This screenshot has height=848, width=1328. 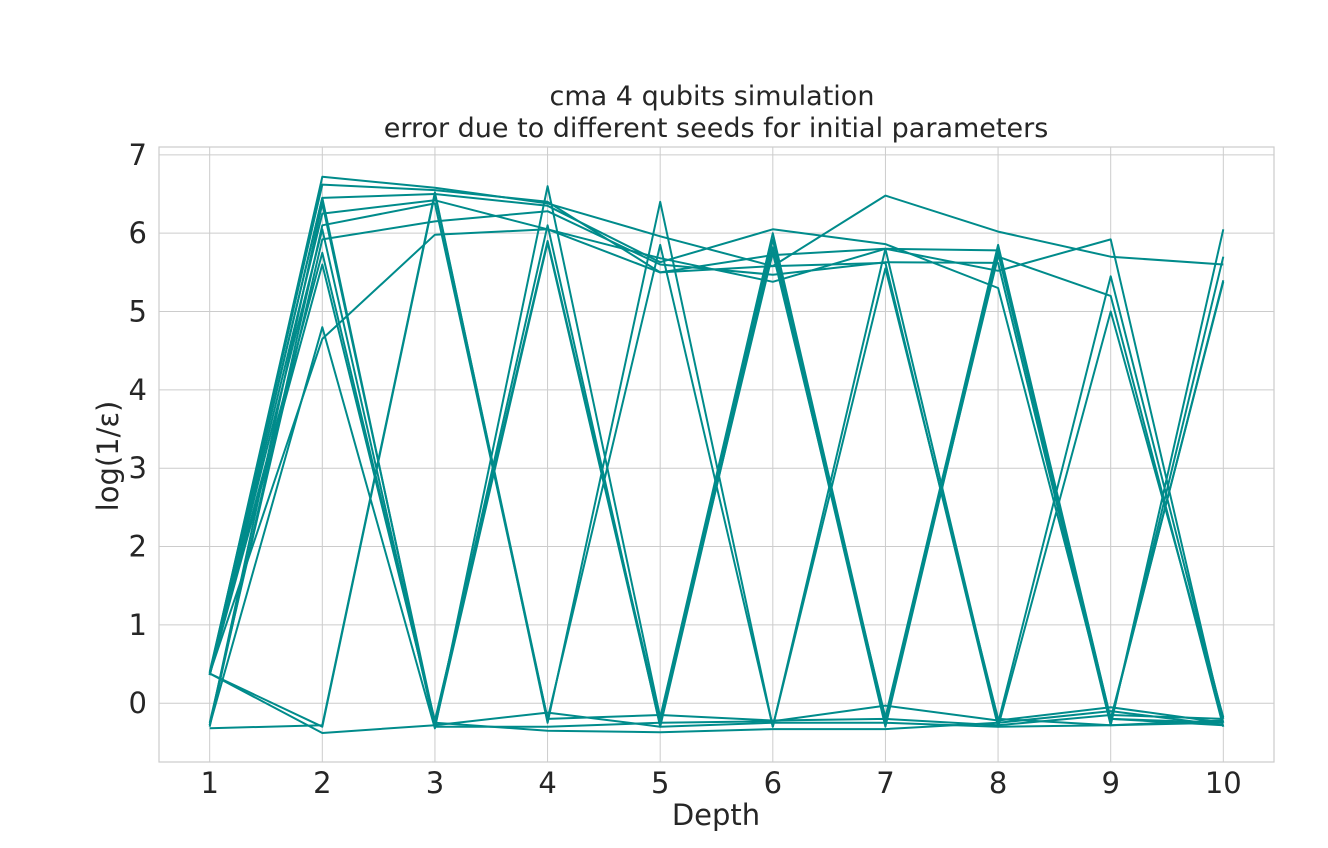 I want to click on x-axis-label: Depth, so click(x=716, y=815).